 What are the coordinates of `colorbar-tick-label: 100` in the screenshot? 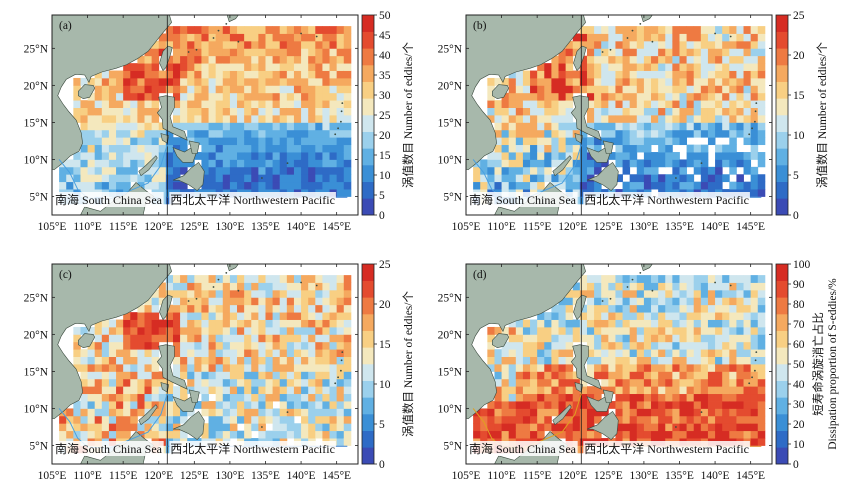 It's located at (802, 265).